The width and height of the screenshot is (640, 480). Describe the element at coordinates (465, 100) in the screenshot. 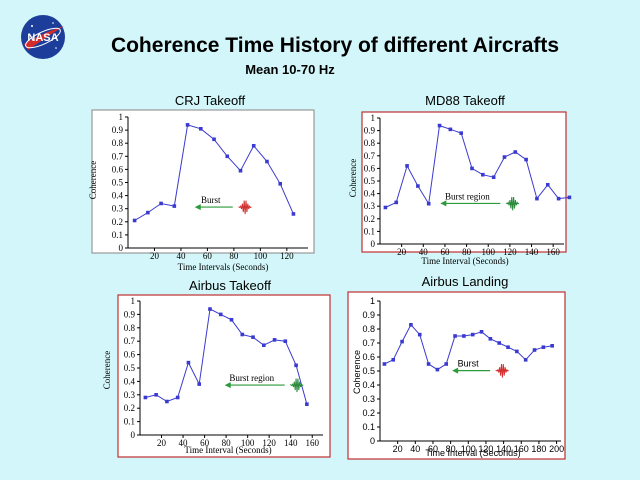

I see `chart-title-md88: MD88 Takeoff` at that location.